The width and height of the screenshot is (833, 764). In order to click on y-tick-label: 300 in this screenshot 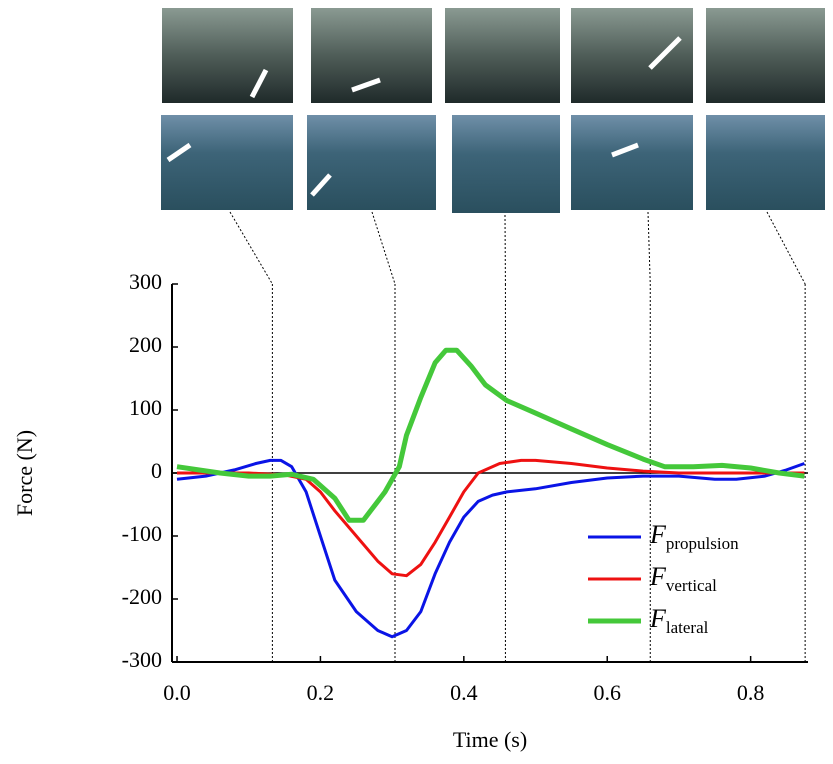, I will do `click(145, 281)`.